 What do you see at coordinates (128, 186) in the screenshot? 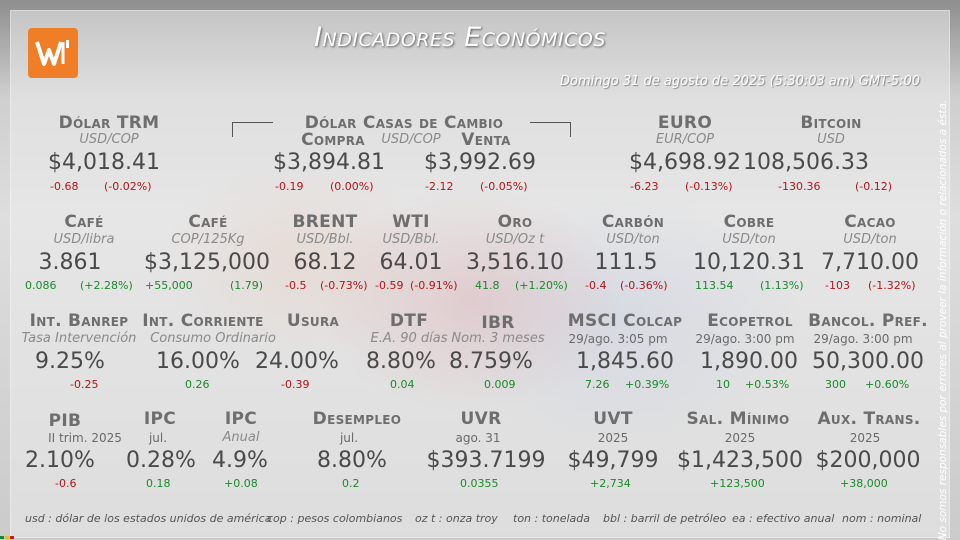
I see `trm-pct: (-0.02%)` at bounding box center [128, 186].